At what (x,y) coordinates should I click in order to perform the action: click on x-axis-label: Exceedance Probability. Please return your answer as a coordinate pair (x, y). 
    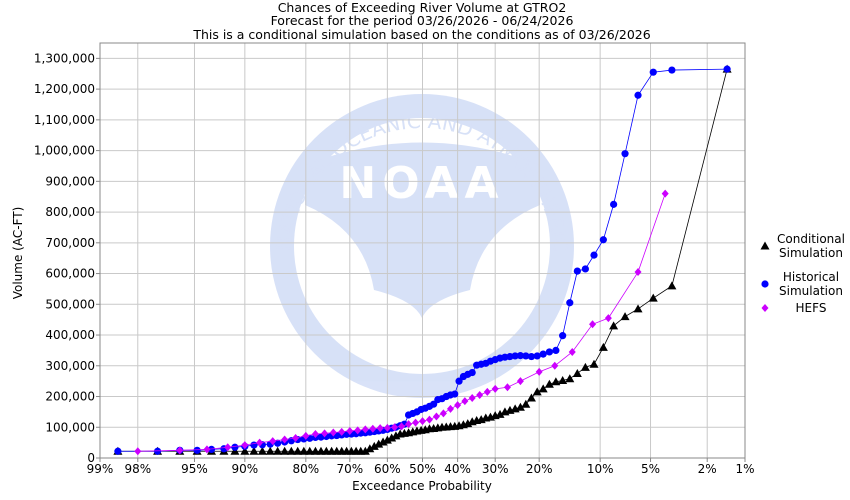
    Looking at the image, I should click on (422, 486).